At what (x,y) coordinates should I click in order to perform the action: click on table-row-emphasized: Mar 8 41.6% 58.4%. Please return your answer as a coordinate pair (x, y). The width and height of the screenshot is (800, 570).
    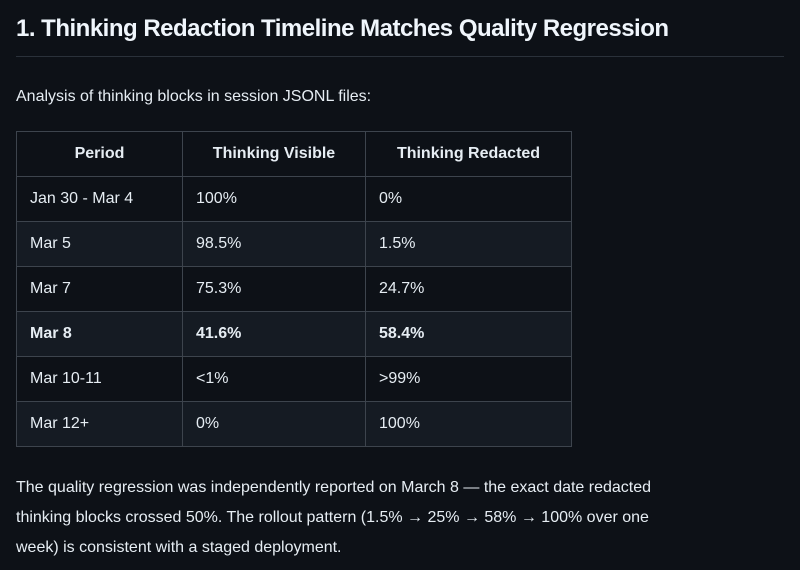
    Looking at the image, I should click on (294, 334).